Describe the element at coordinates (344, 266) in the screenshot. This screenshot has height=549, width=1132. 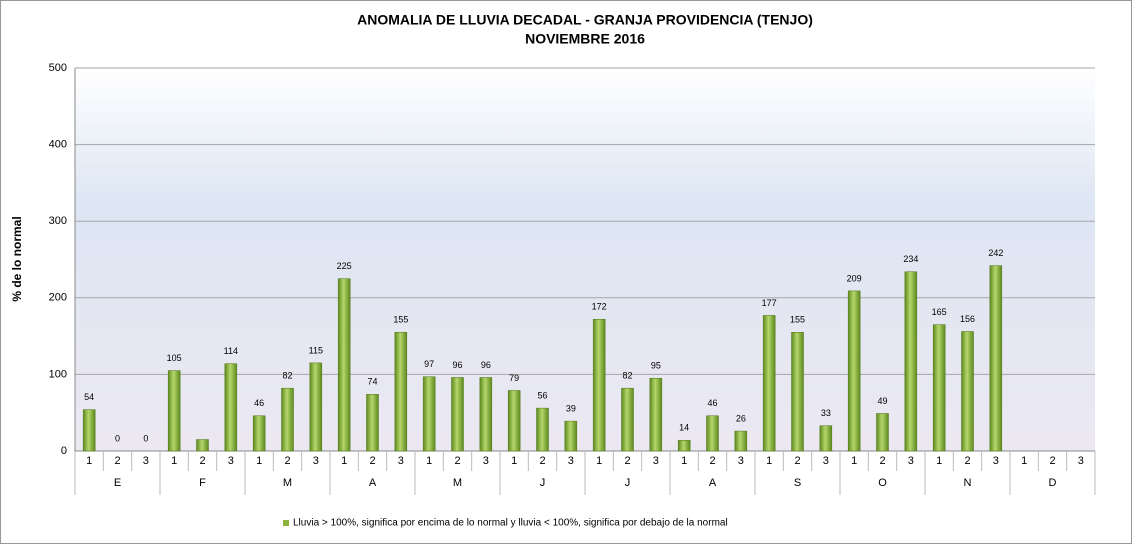
I see `value-label: 225` at that location.